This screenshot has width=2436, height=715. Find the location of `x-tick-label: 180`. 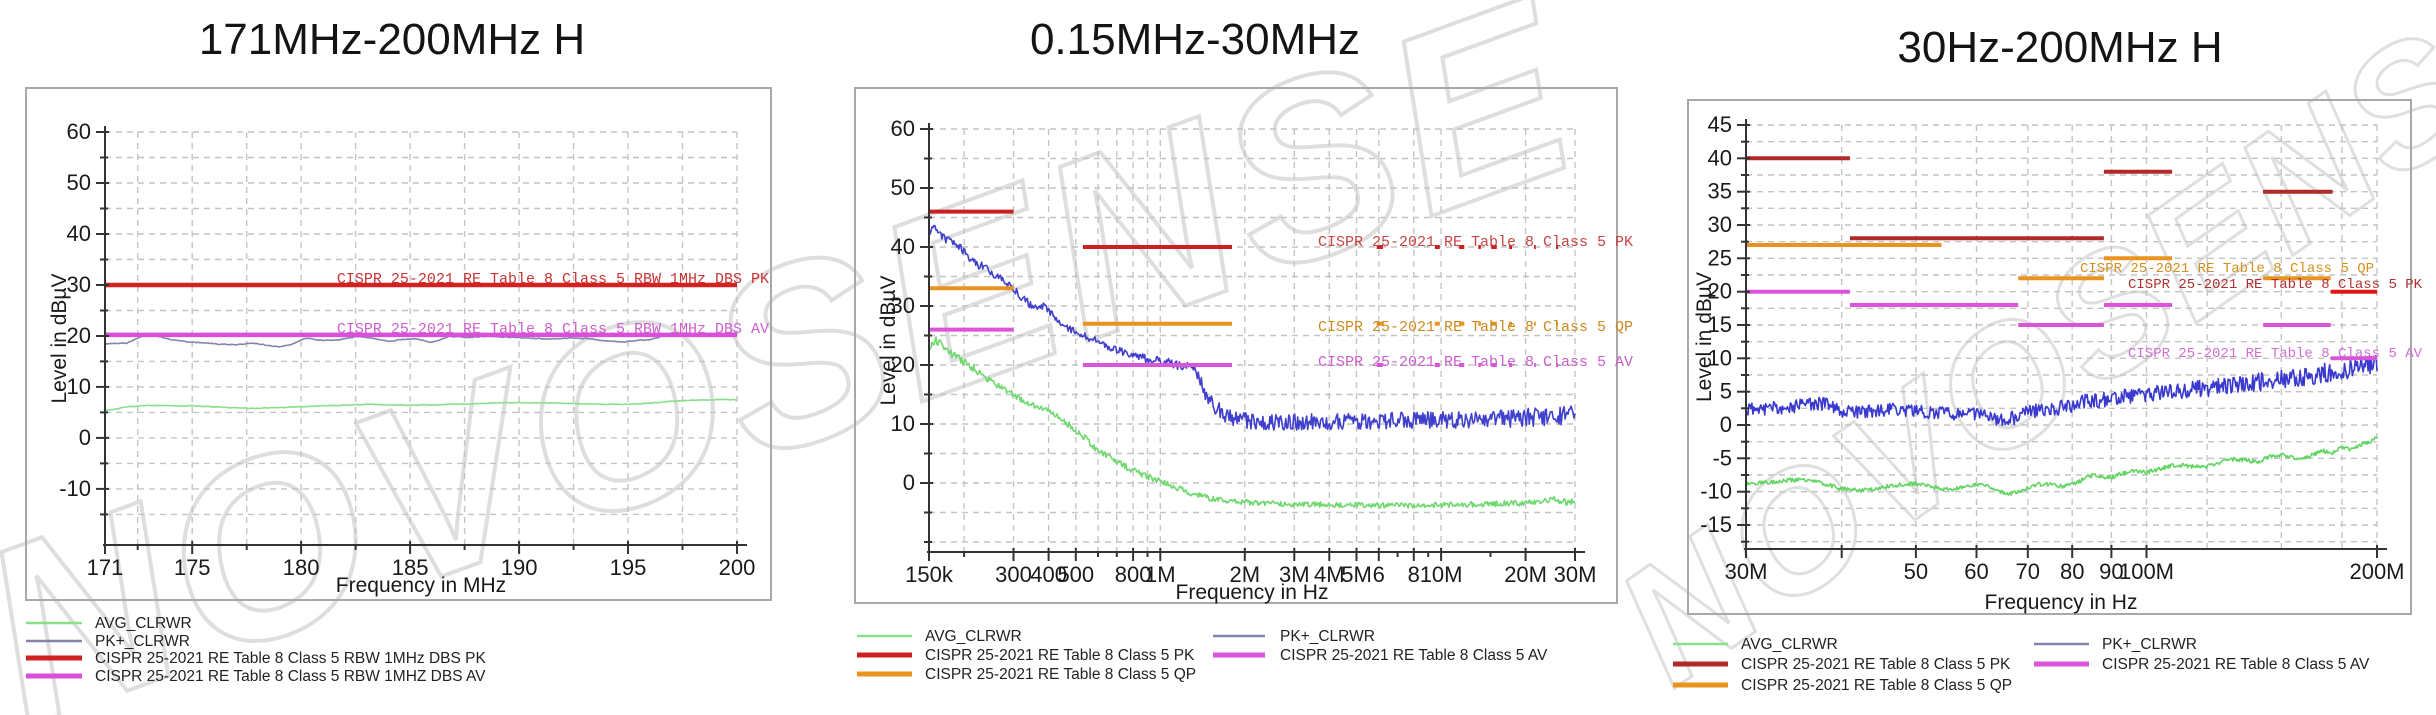

x-tick-label: 180 is located at coordinates (301, 567).